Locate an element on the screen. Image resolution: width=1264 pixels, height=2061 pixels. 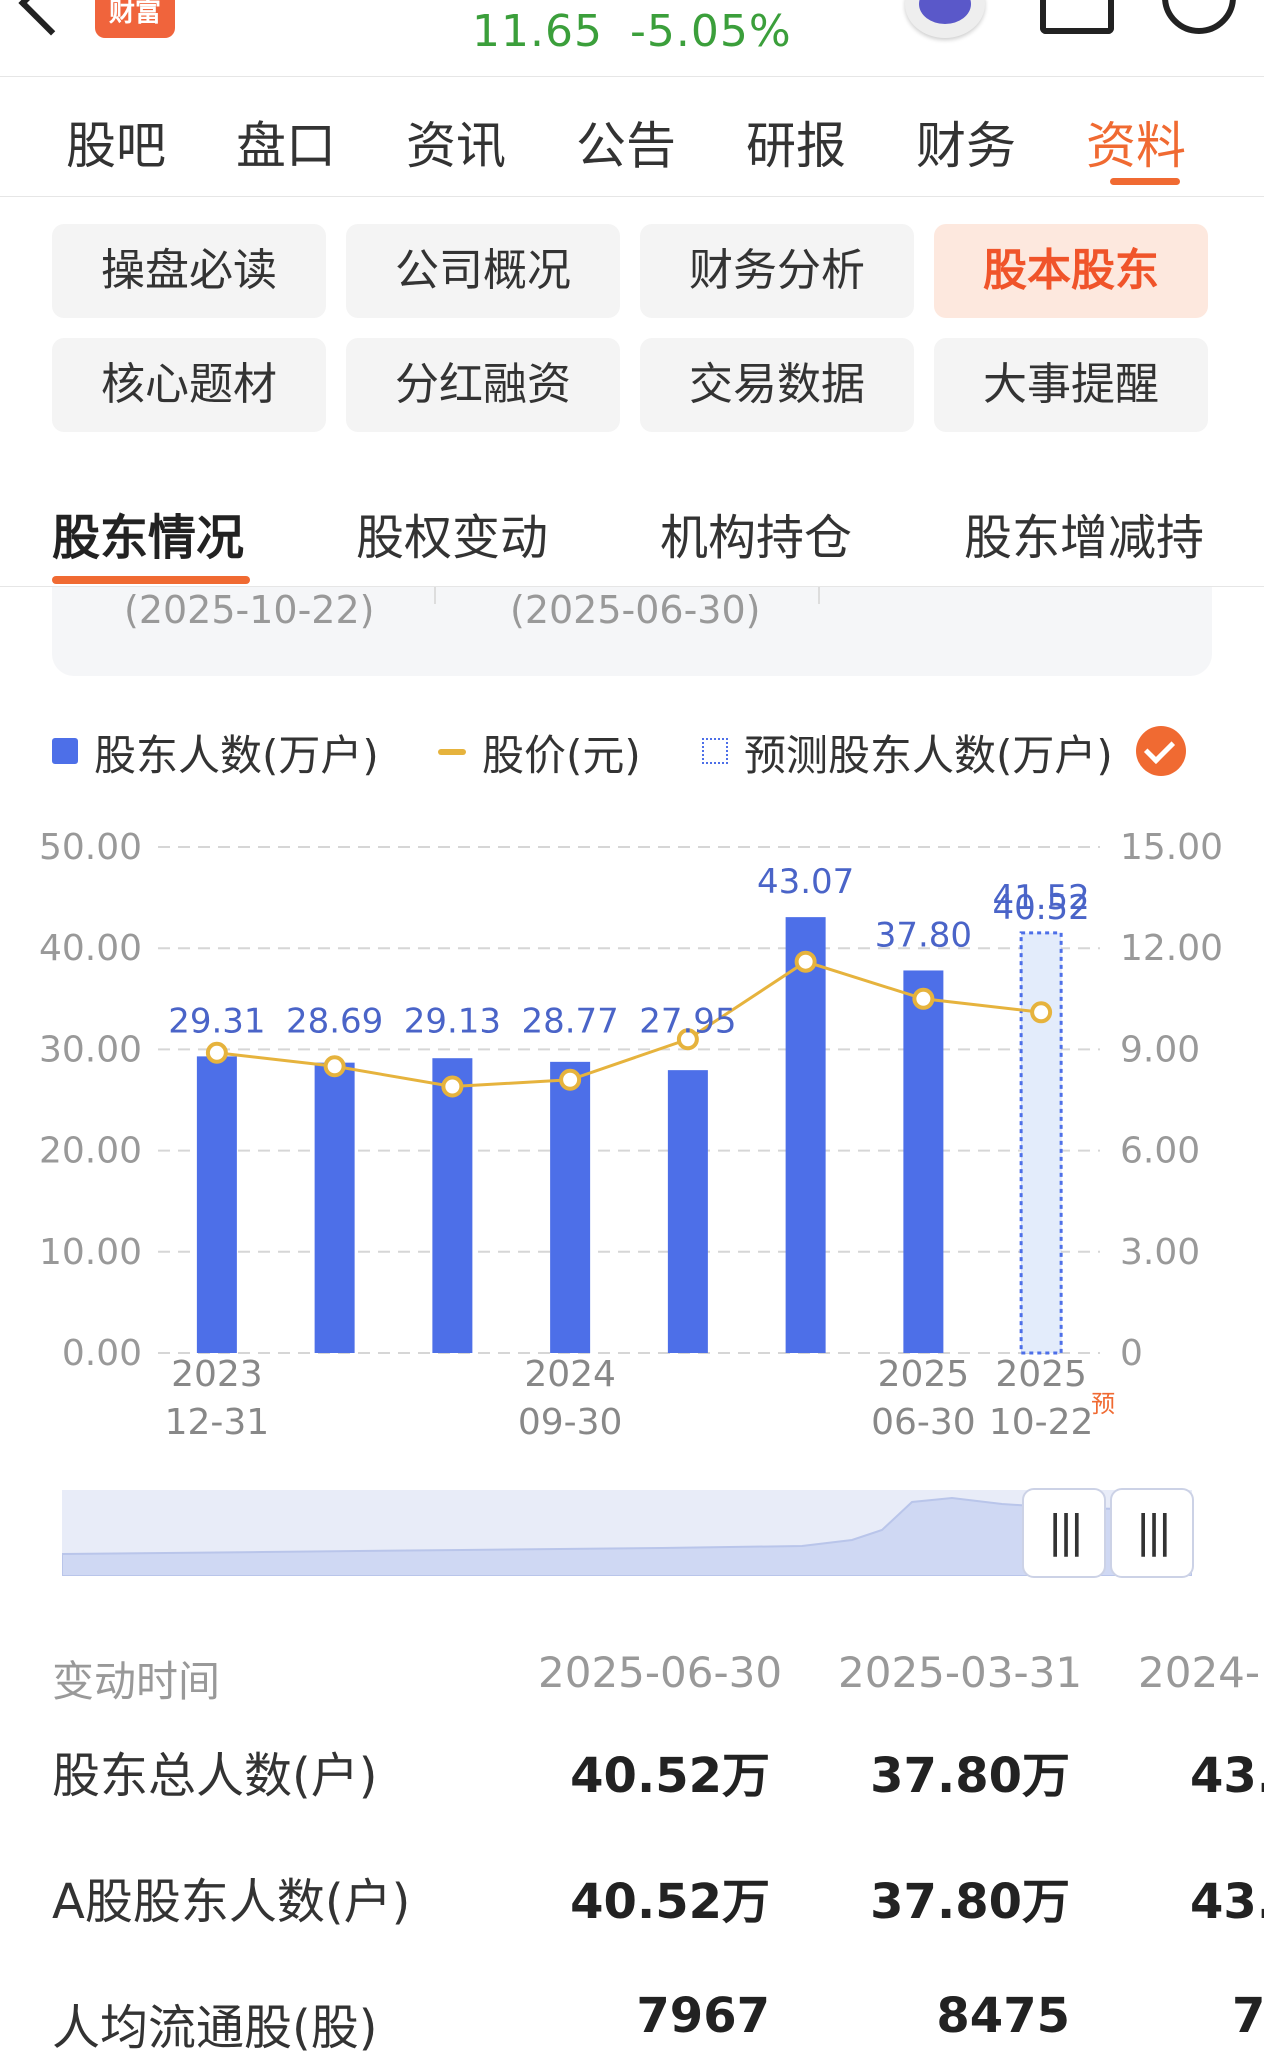
data-label: 28.69 is located at coordinates (334, 1021).